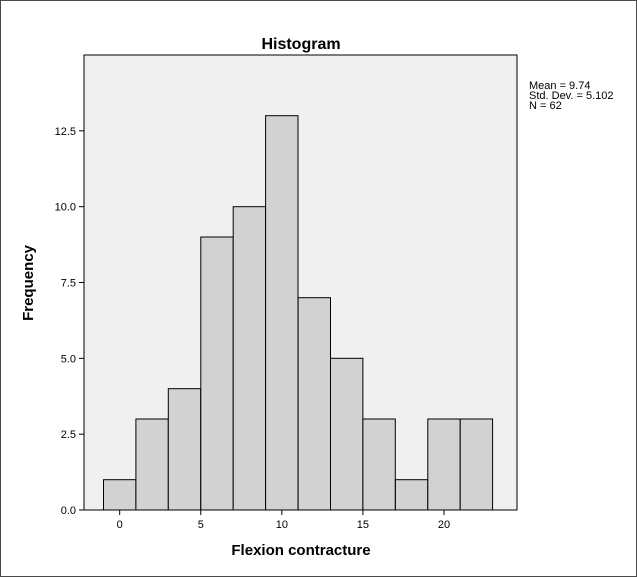 The image size is (637, 577). What do you see at coordinates (65, 132) in the screenshot?
I see `y-tick-label: 12.5` at bounding box center [65, 132].